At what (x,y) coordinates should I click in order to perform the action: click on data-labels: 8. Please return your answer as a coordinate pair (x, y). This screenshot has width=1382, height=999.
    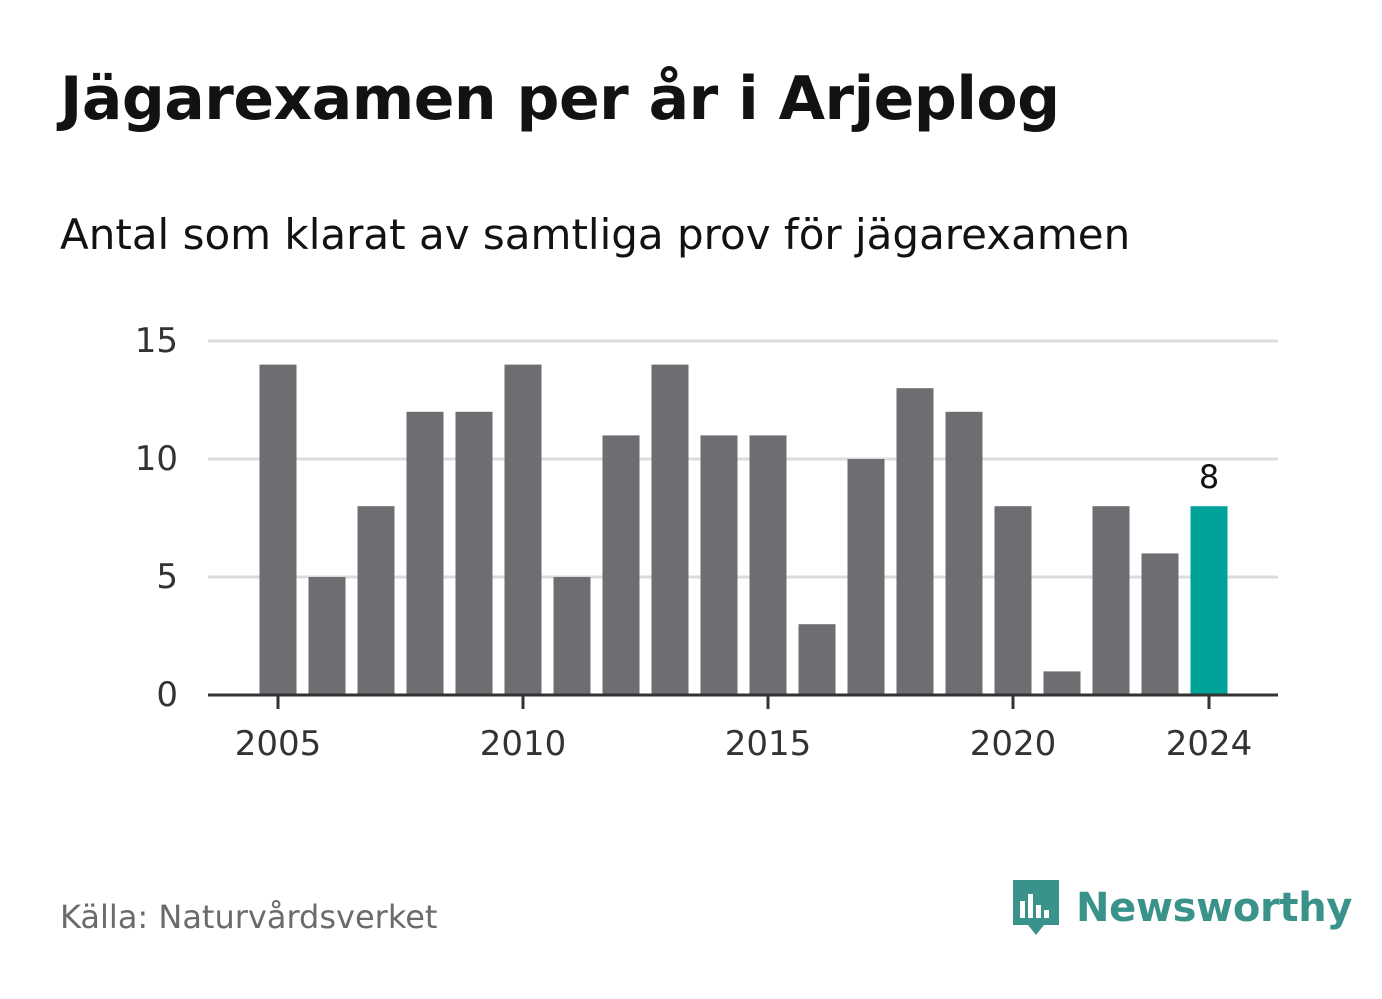
    Looking at the image, I should click on (1209, 477).